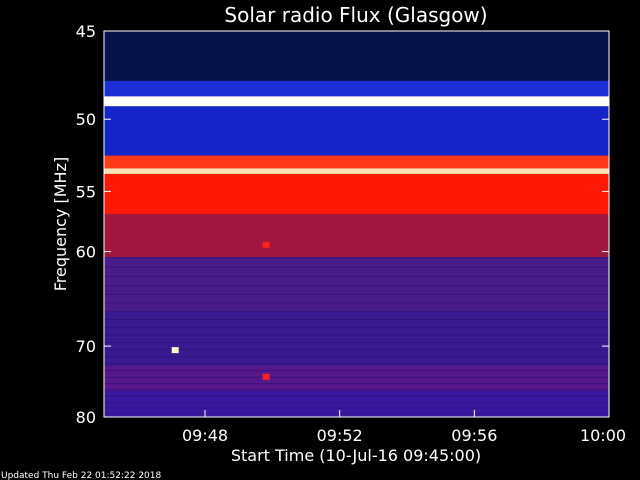 Image resolution: width=640 pixels, height=480 pixels. I want to click on updated-timestamp: Updated Thu Feb 22 01:52:22 2018, so click(81, 475).